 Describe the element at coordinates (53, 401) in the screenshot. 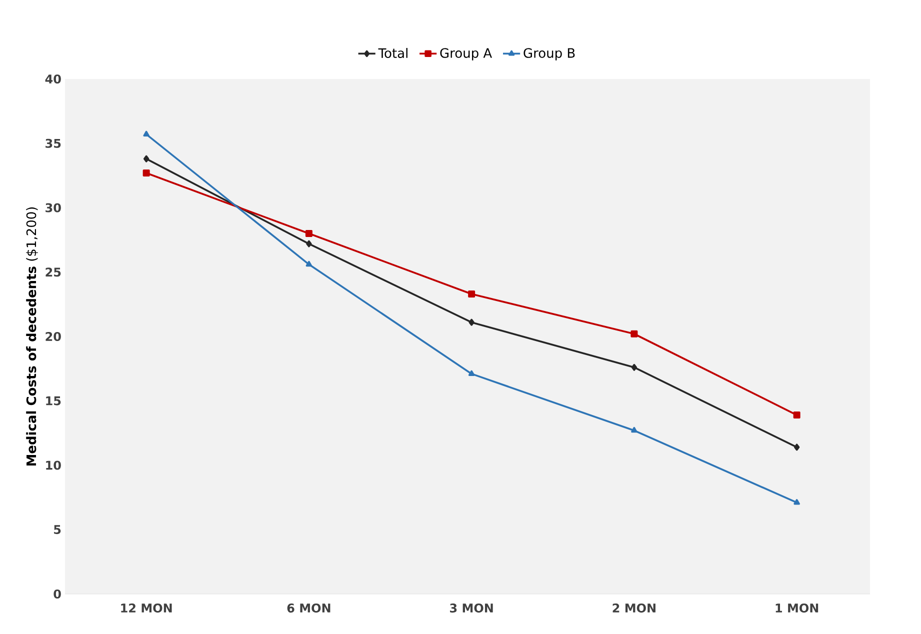

I see `y-tick-label: 15` at that location.